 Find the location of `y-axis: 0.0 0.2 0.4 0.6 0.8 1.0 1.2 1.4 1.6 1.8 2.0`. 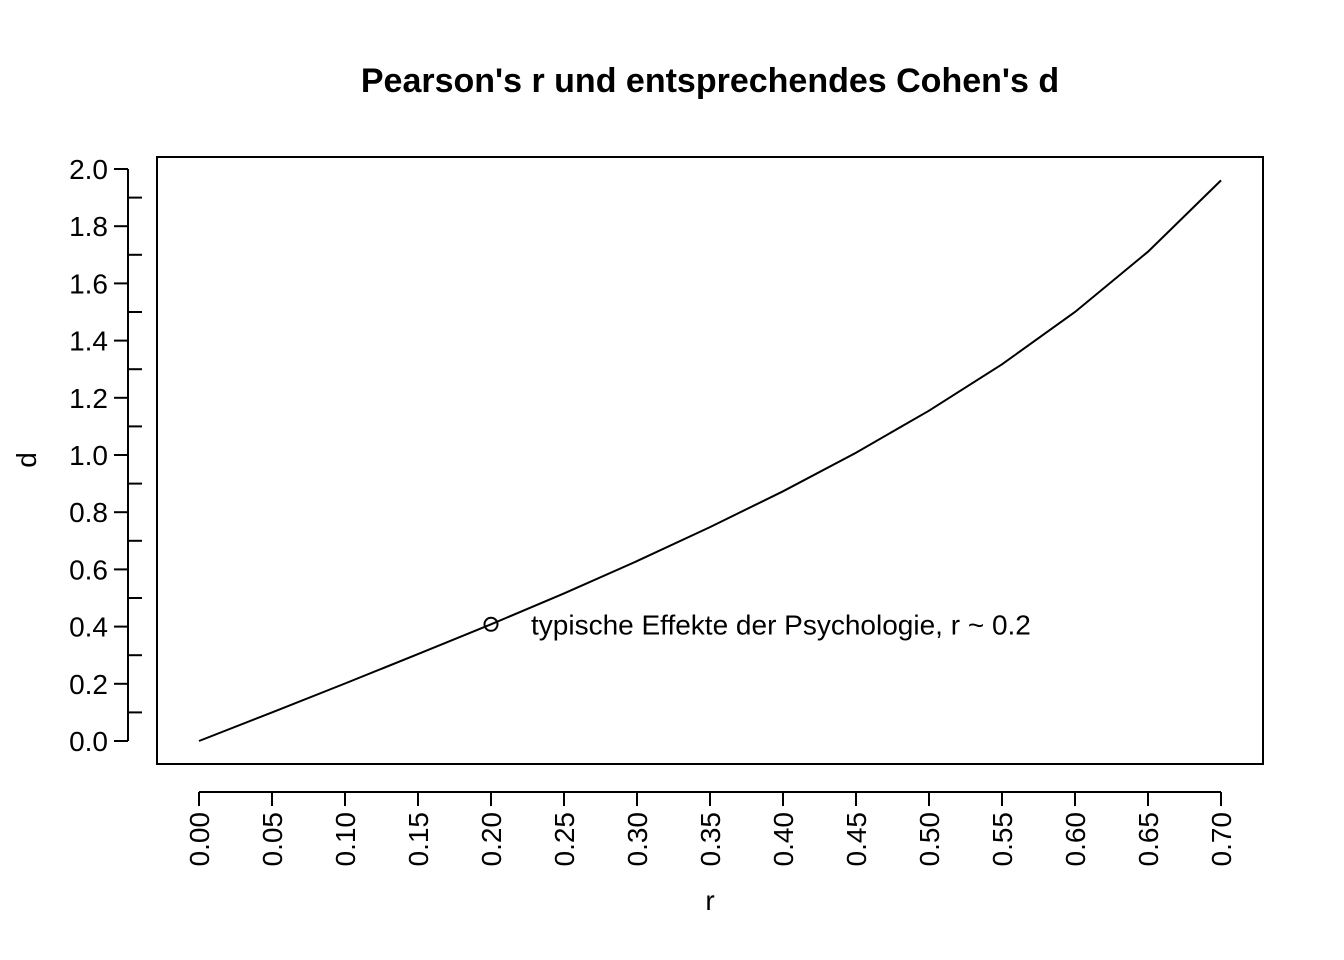

y-axis: 0.0 0.2 0.4 0.6 0.8 1.0 1.2 1.4 1.6 1.8 2.0 is located at coordinates (105, 455).